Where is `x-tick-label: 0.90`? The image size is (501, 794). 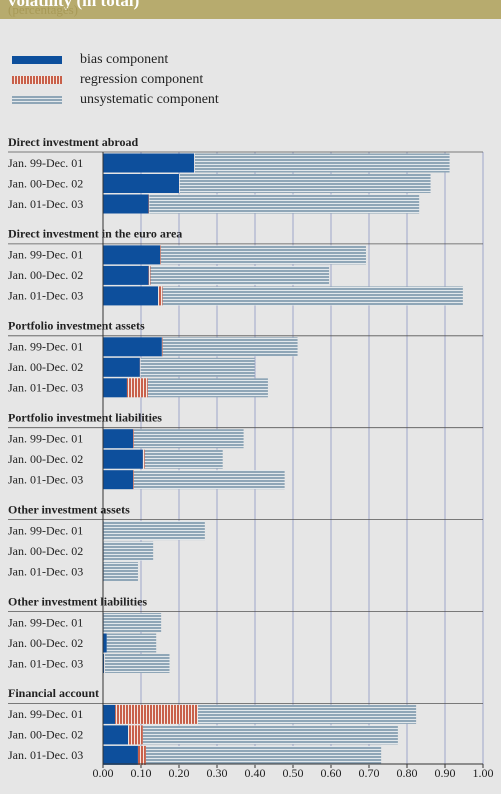
x-tick-label: 0.90 is located at coordinates (445, 773).